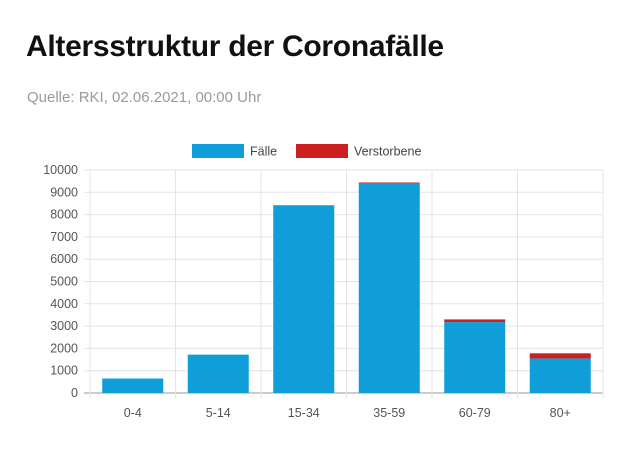  I want to click on y-tick-label: 2000, so click(64, 348).